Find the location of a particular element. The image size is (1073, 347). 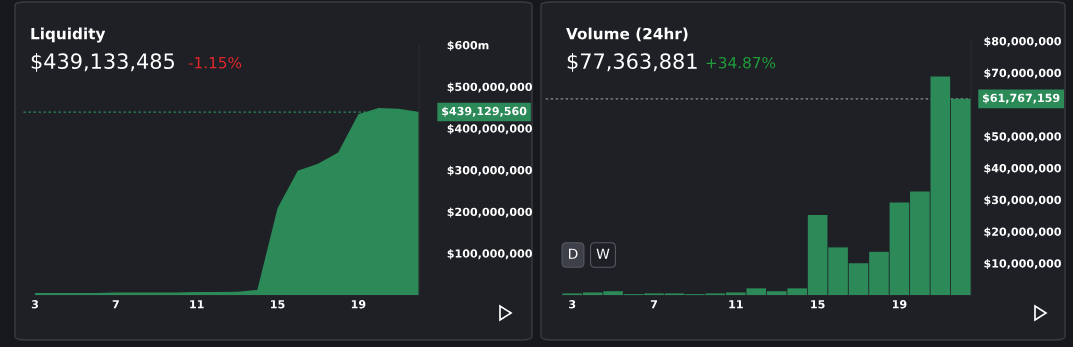

y-tick-label: $100,000,000 is located at coordinates (489, 254).